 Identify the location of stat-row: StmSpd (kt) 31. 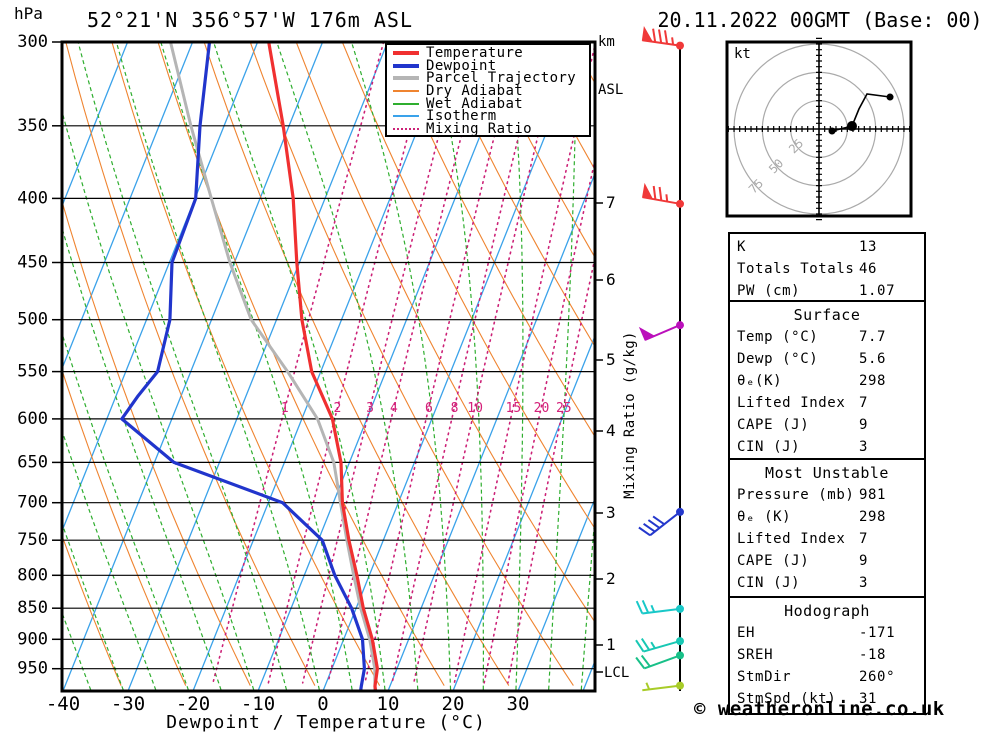
(827, 699).